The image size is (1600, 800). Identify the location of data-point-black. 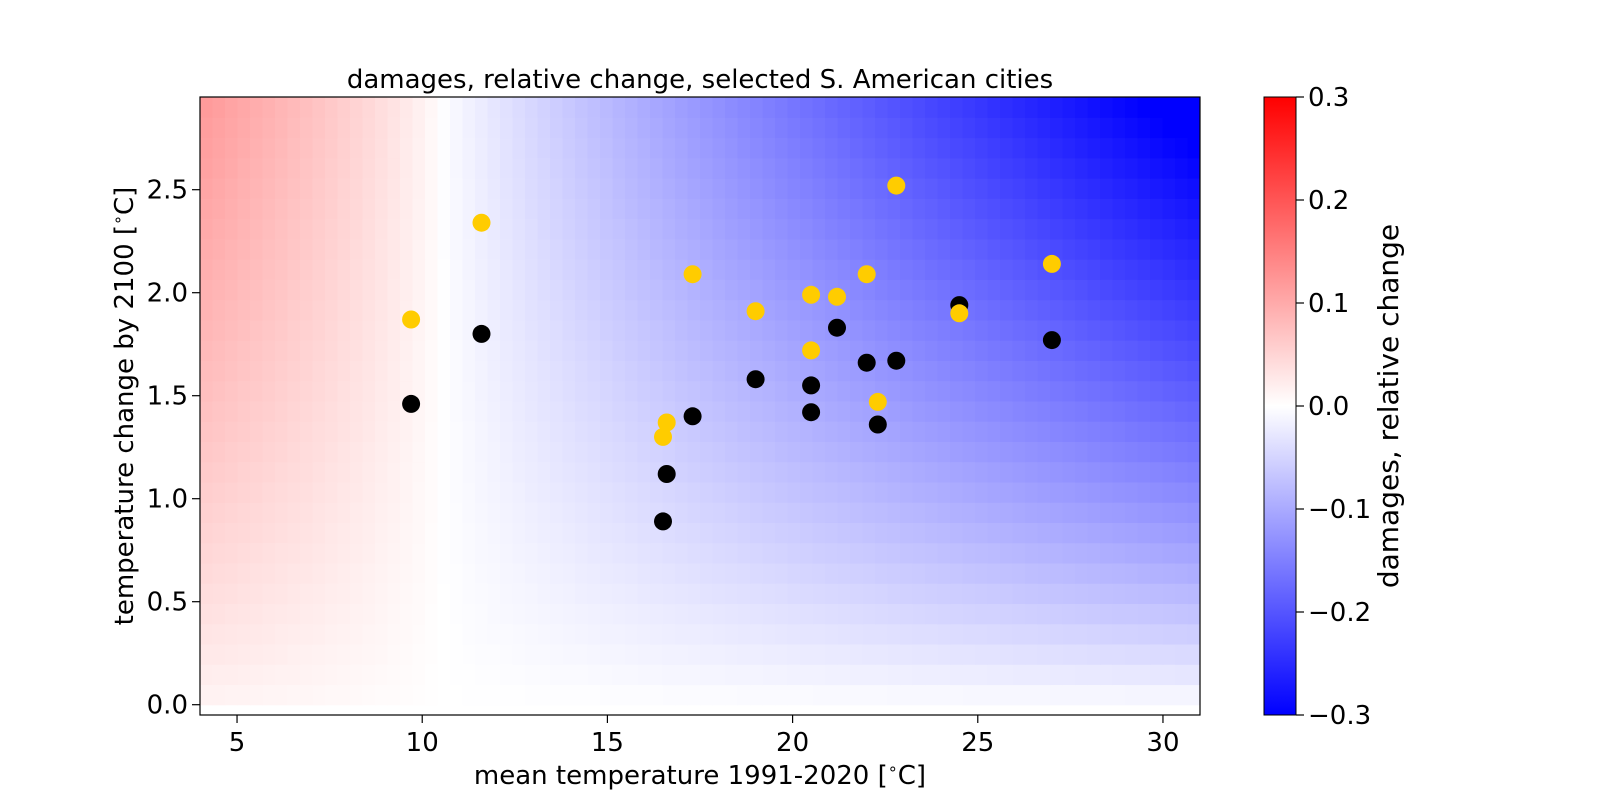
(411, 403).